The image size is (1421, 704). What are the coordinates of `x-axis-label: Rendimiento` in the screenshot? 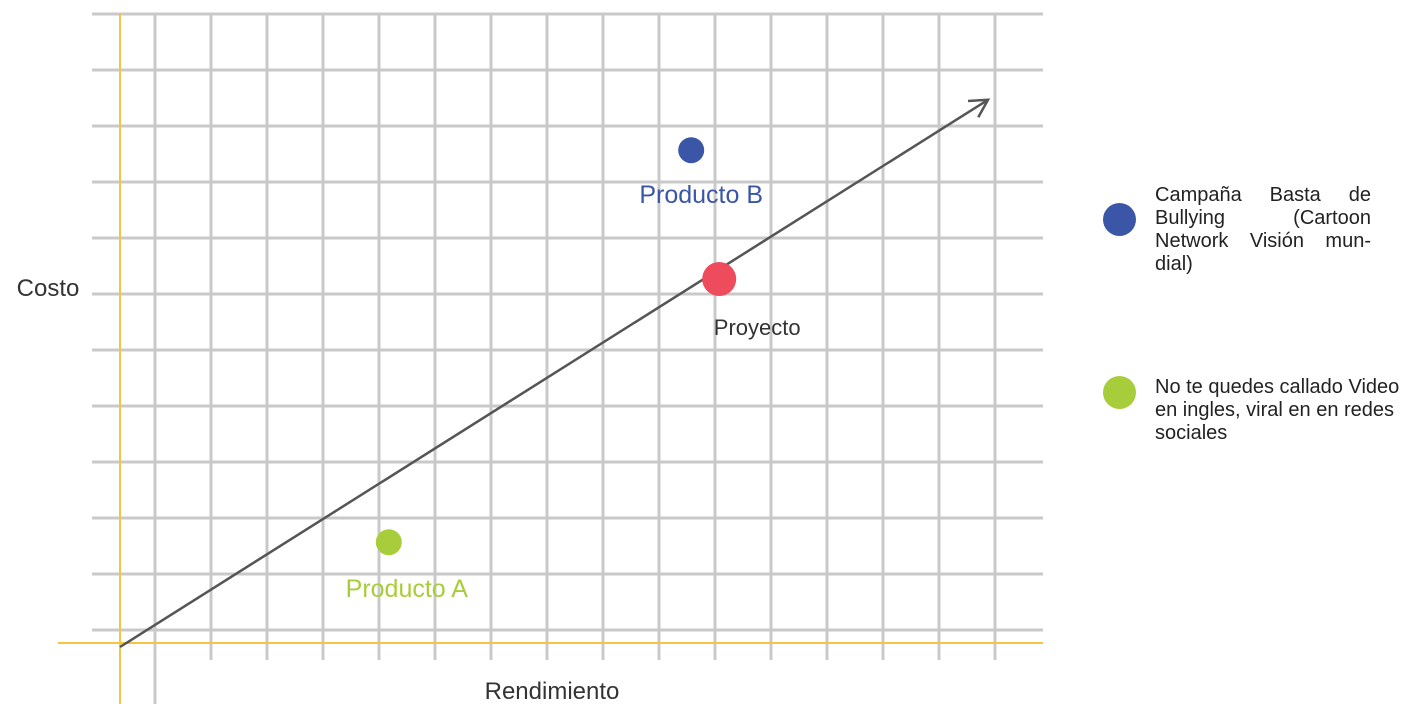 It's located at (552, 691).